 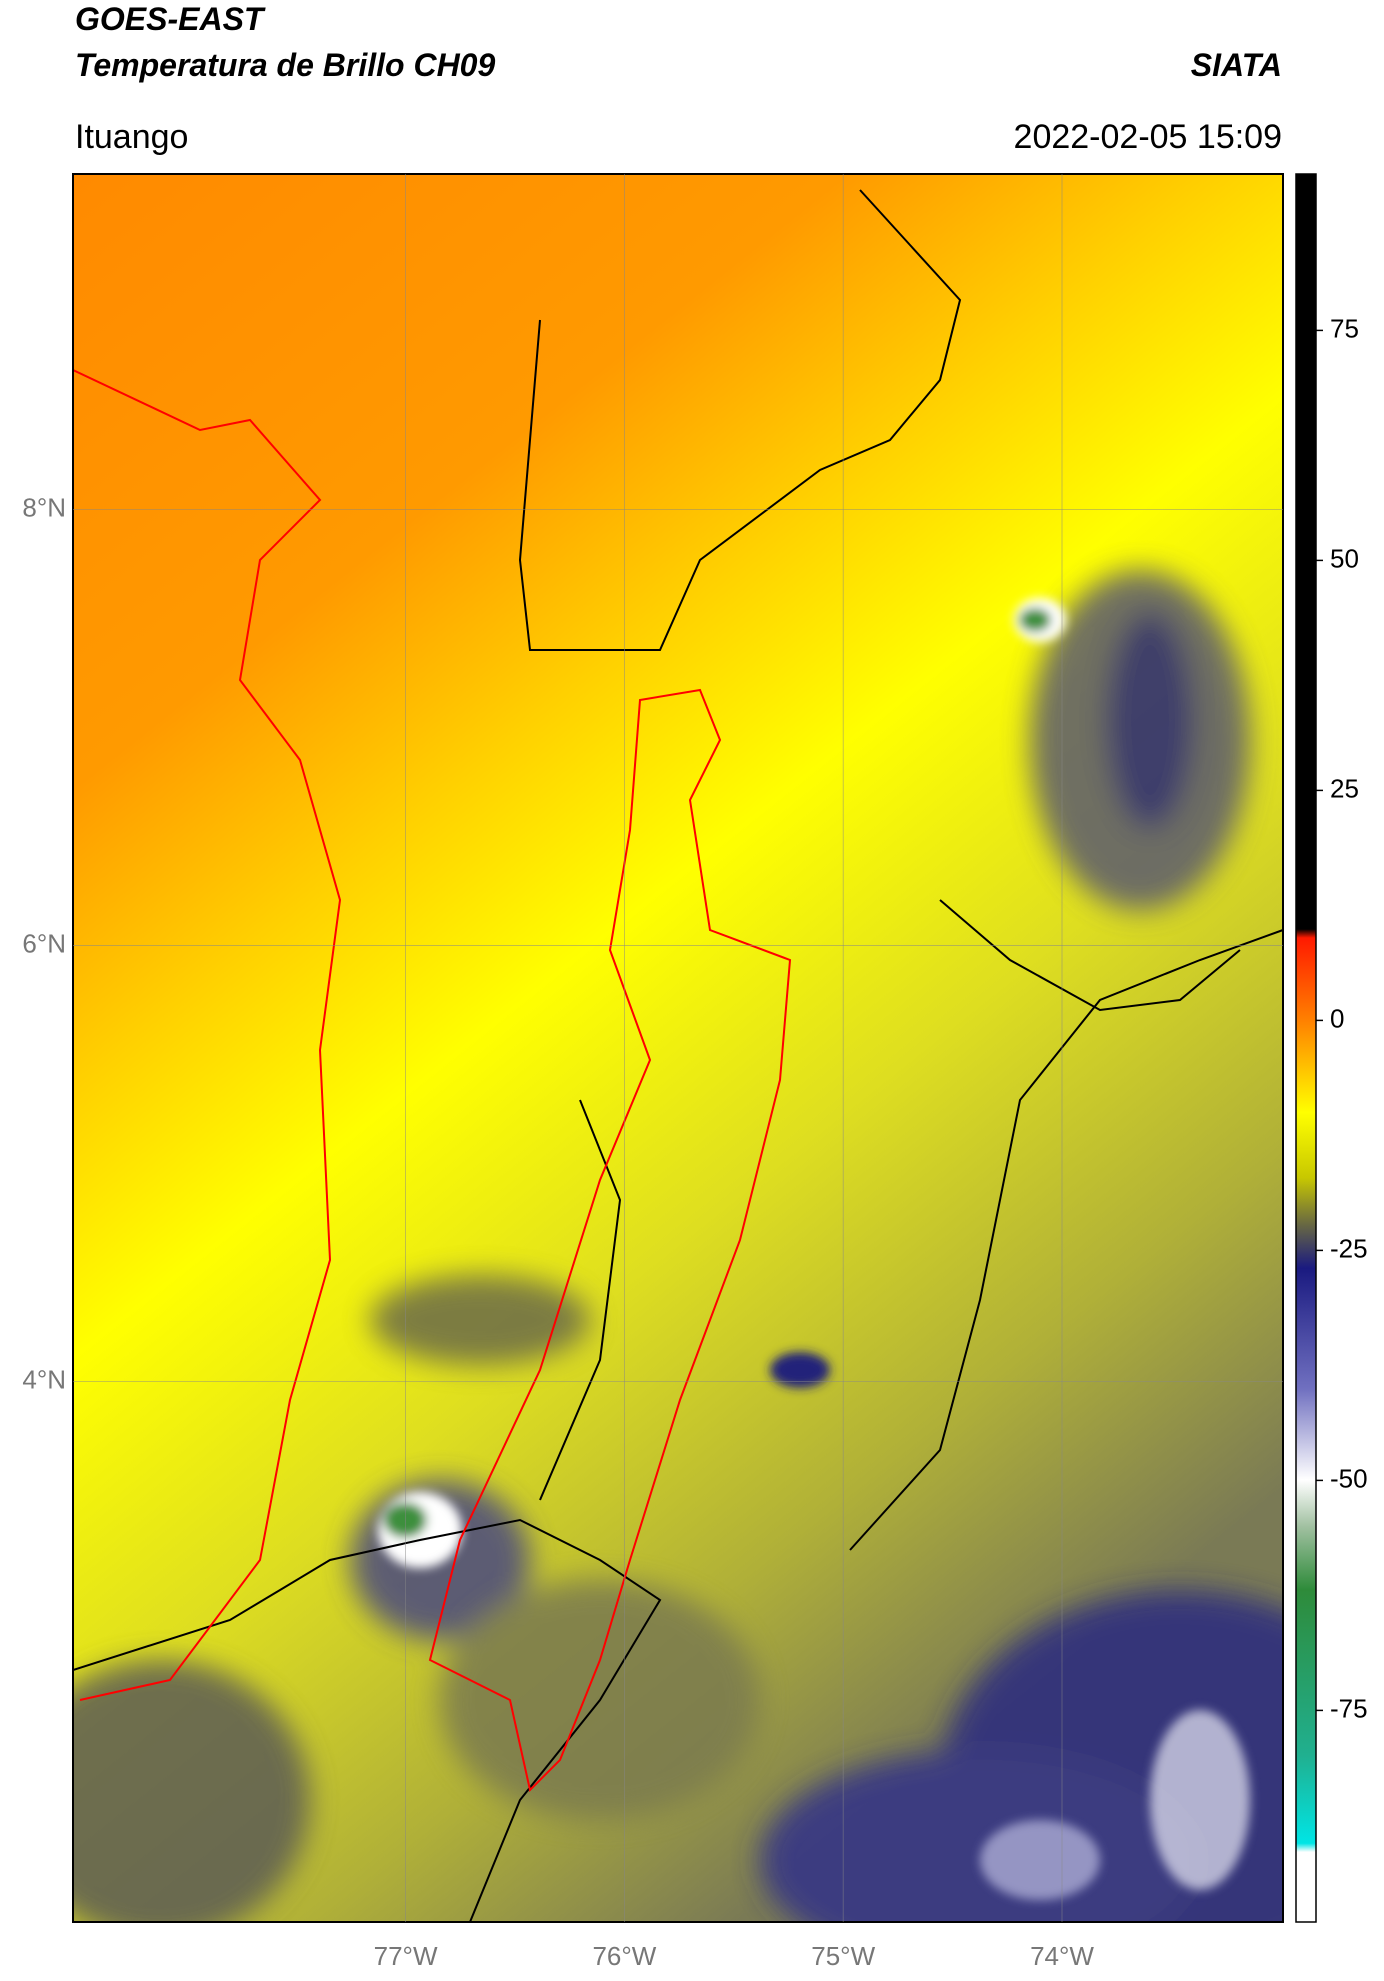 What do you see at coordinates (1344, 788) in the screenshot?
I see `colorbar-tick-label: 25` at bounding box center [1344, 788].